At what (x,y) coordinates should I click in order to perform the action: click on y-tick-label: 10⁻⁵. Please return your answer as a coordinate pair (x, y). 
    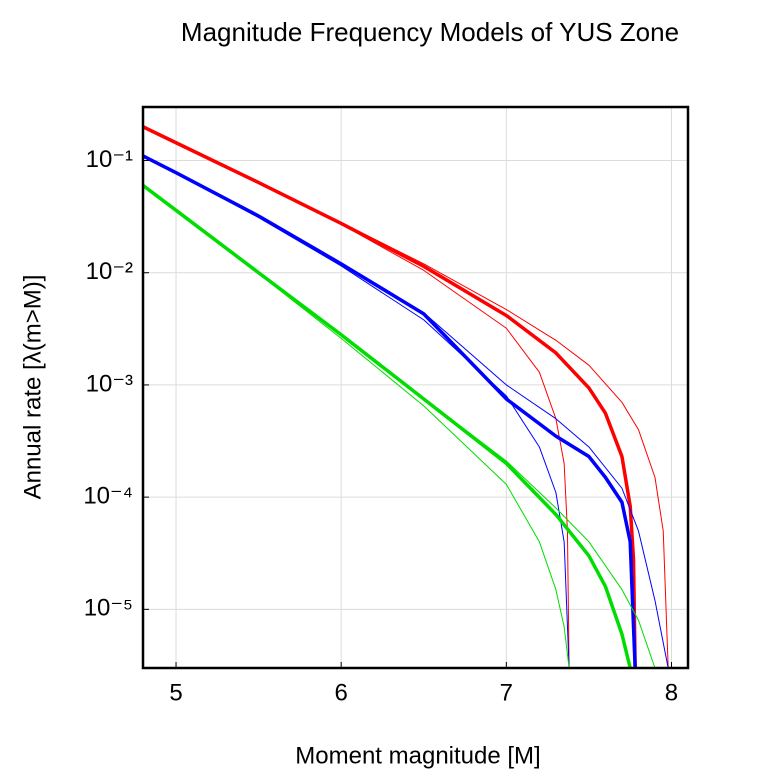
    Looking at the image, I should click on (108, 608).